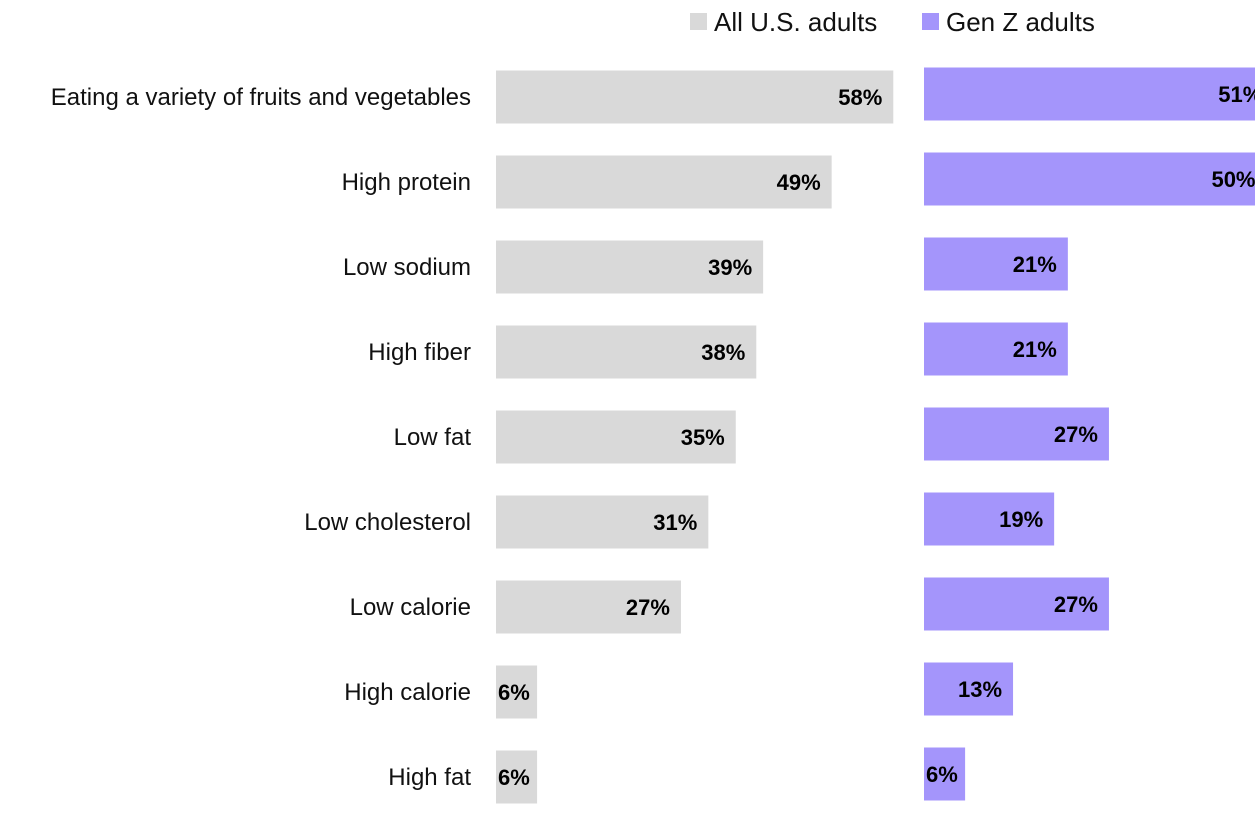 This screenshot has height=816, width=1255. What do you see at coordinates (630, 267) in the screenshot?
I see `bar-all-u-s-adults-low-sodium` at bounding box center [630, 267].